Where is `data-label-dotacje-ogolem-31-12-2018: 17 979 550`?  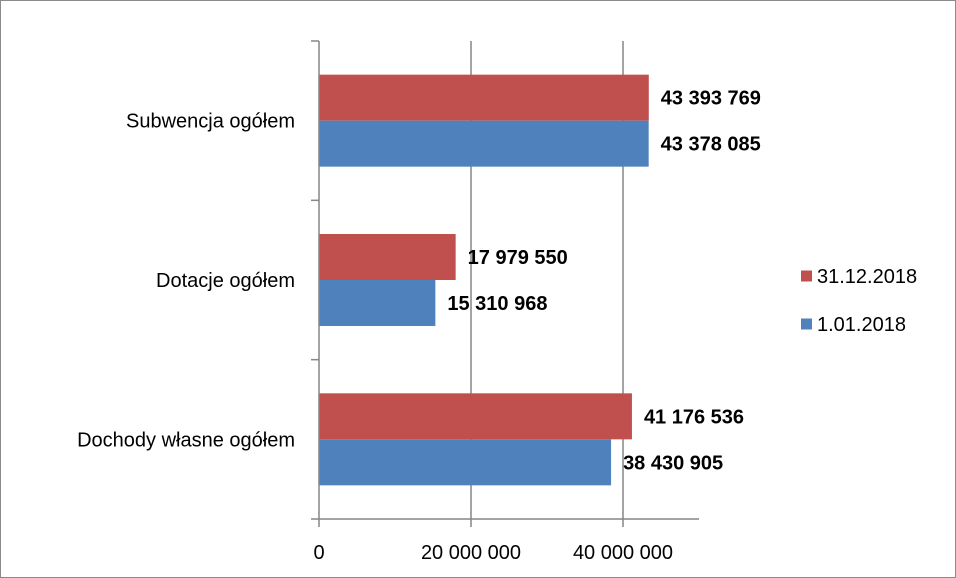 data-label-dotacje-ogolem-31-12-2018: 17 979 550 is located at coordinates (518, 258).